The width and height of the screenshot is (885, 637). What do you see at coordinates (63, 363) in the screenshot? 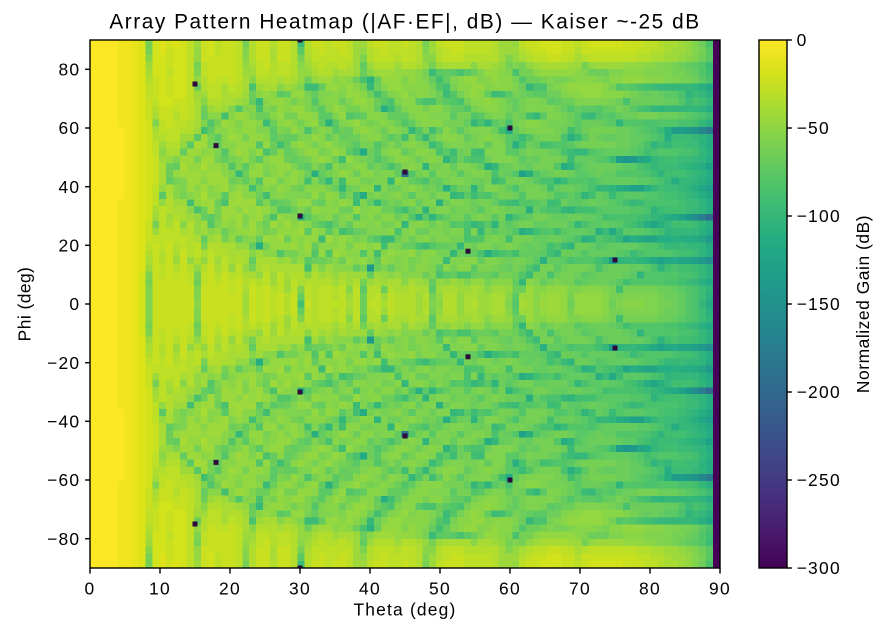
I see `svg-text: −20` at bounding box center [63, 363].